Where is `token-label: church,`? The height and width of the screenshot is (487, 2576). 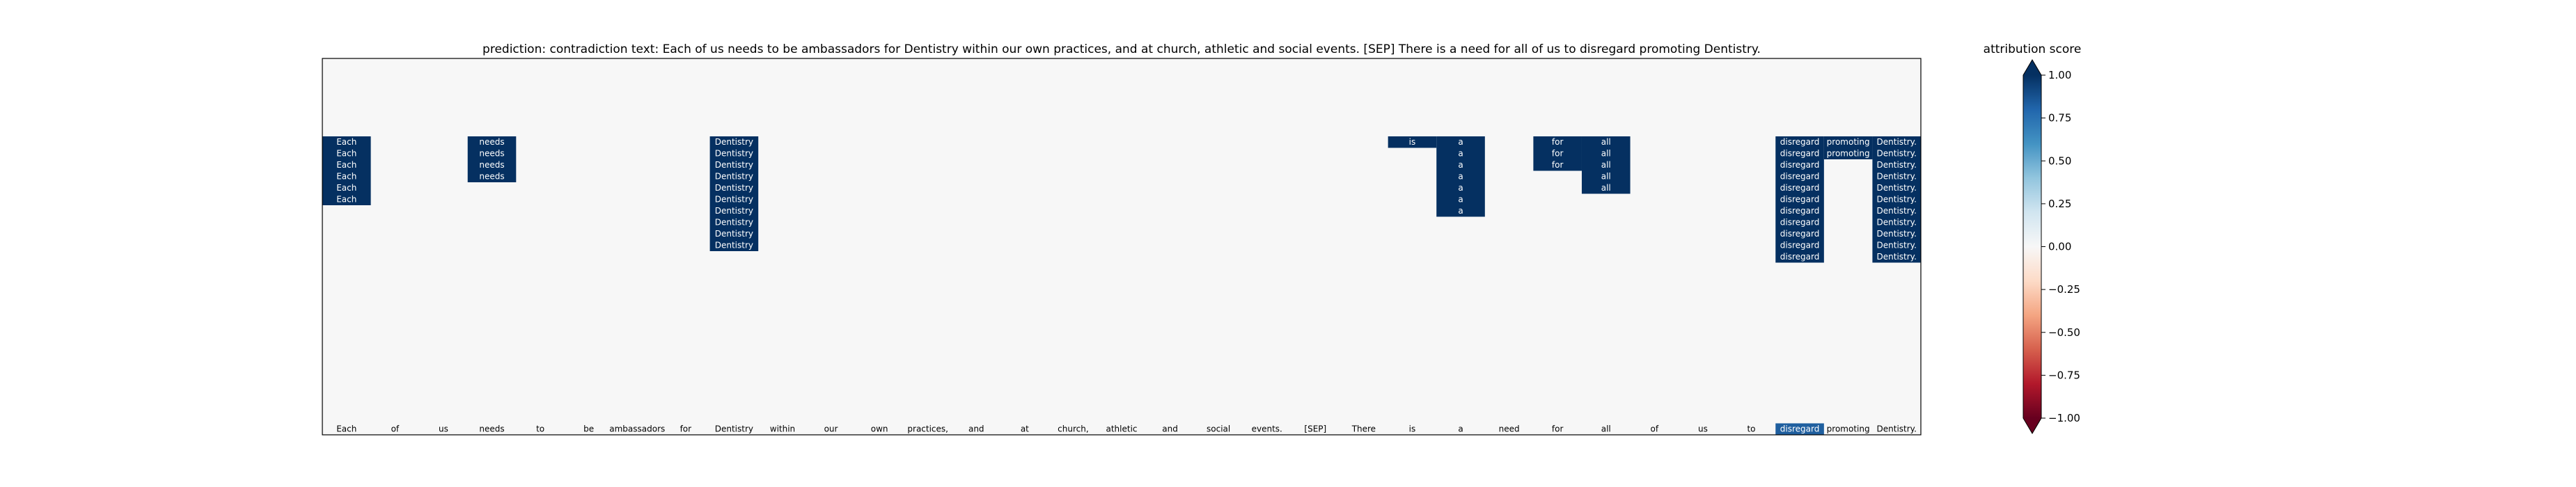
token-label: church, is located at coordinates (1073, 428).